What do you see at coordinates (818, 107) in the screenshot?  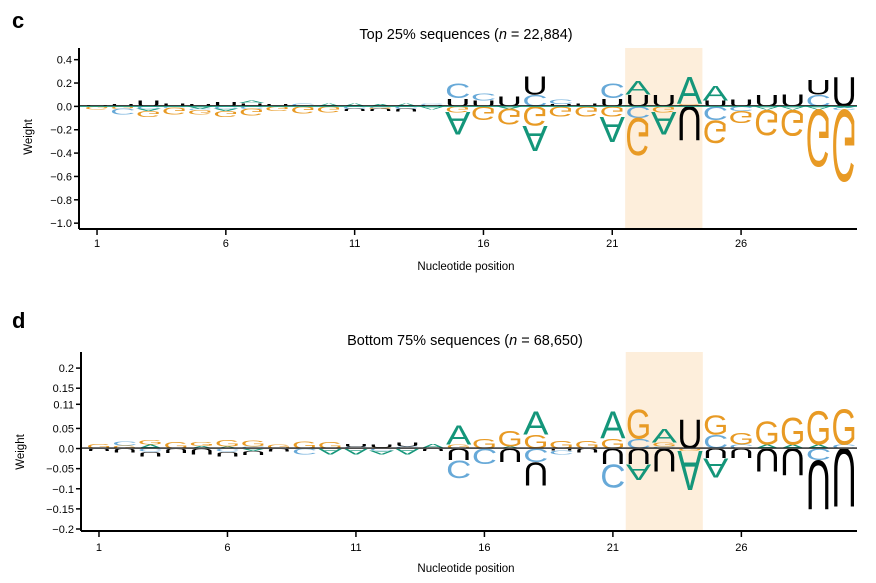 I see `logo-letter-A-pos29: A` at bounding box center [818, 107].